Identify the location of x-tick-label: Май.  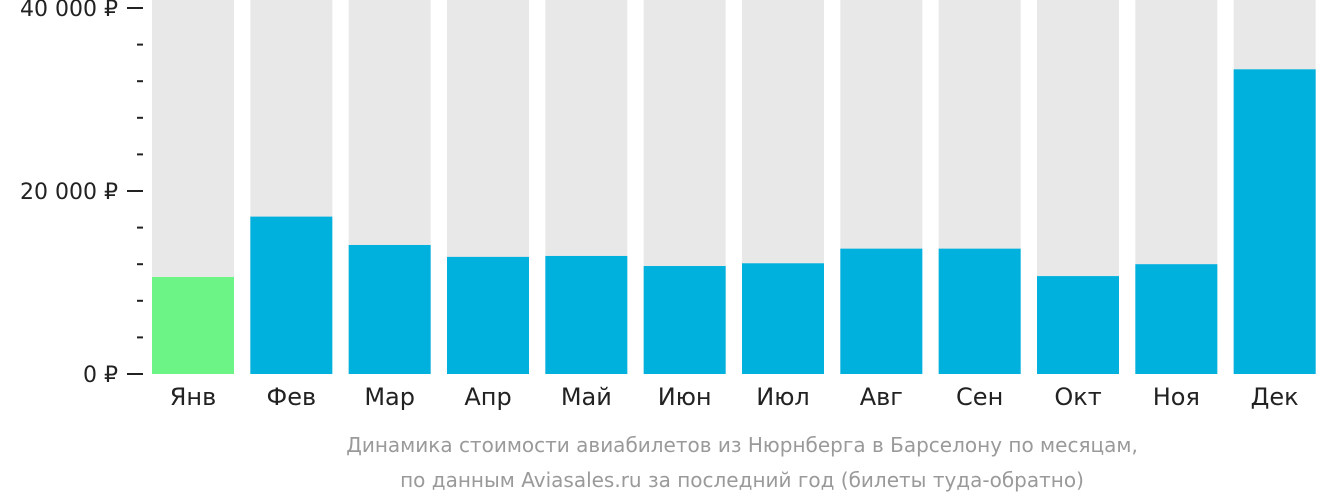
(586, 397).